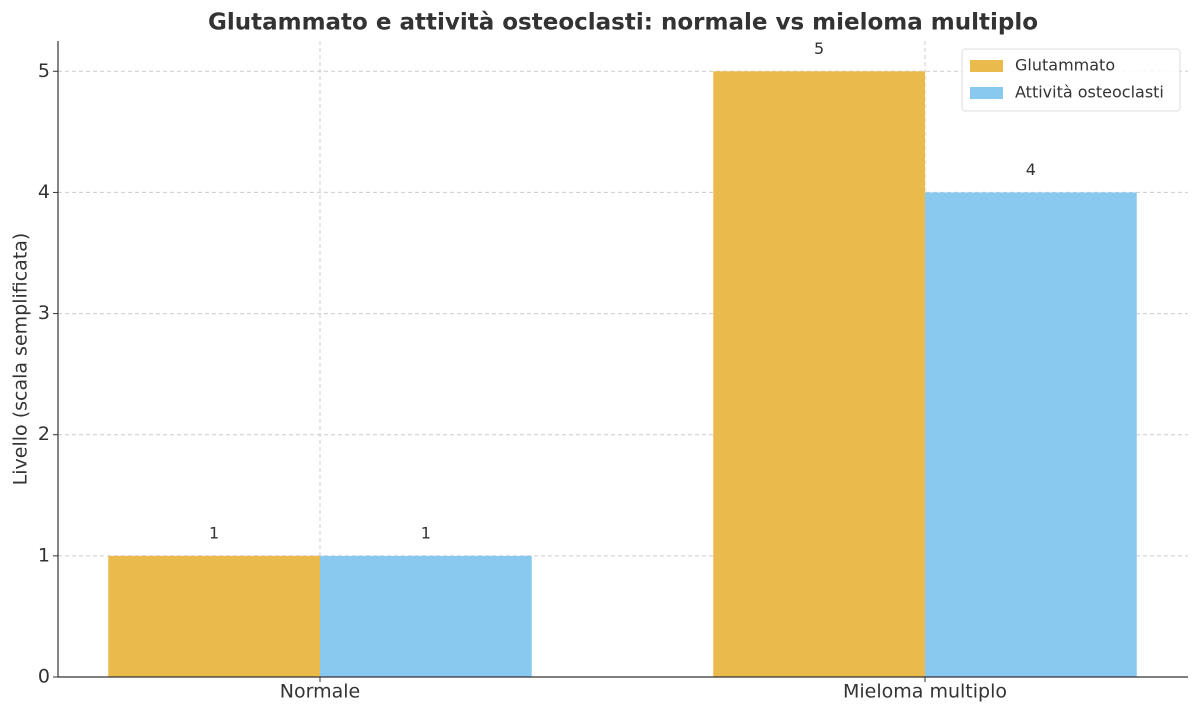  What do you see at coordinates (44, 677) in the screenshot?
I see `y-tick-label: 0` at bounding box center [44, 677].